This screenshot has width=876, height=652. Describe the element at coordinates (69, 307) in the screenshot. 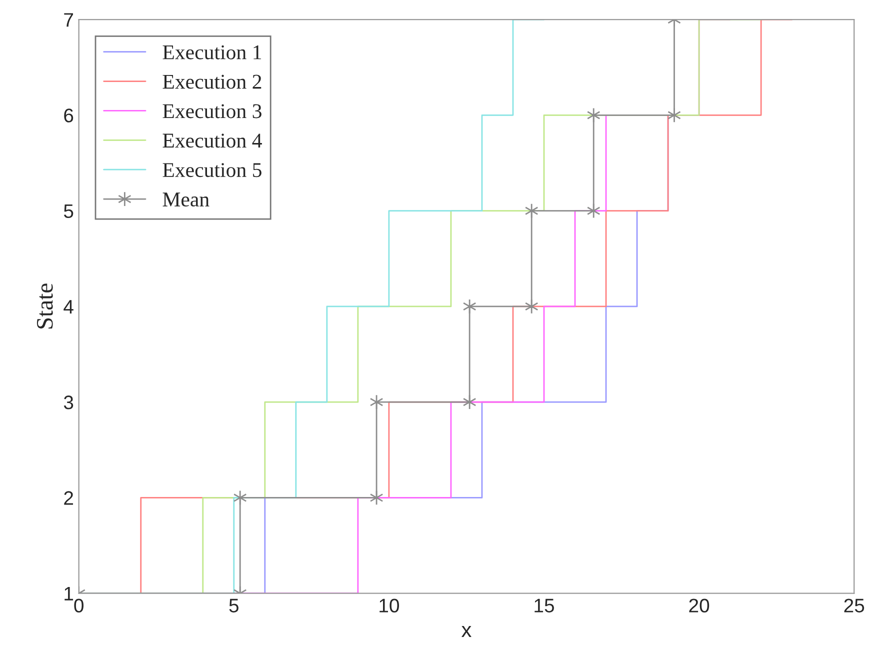

I see `y-tick-label: 4` at that location.